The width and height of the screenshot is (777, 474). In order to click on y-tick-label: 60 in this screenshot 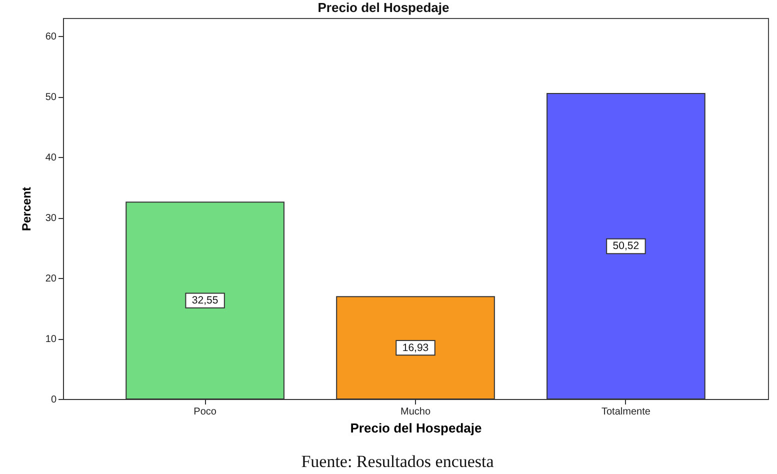, I will do `click(51, 37)`.